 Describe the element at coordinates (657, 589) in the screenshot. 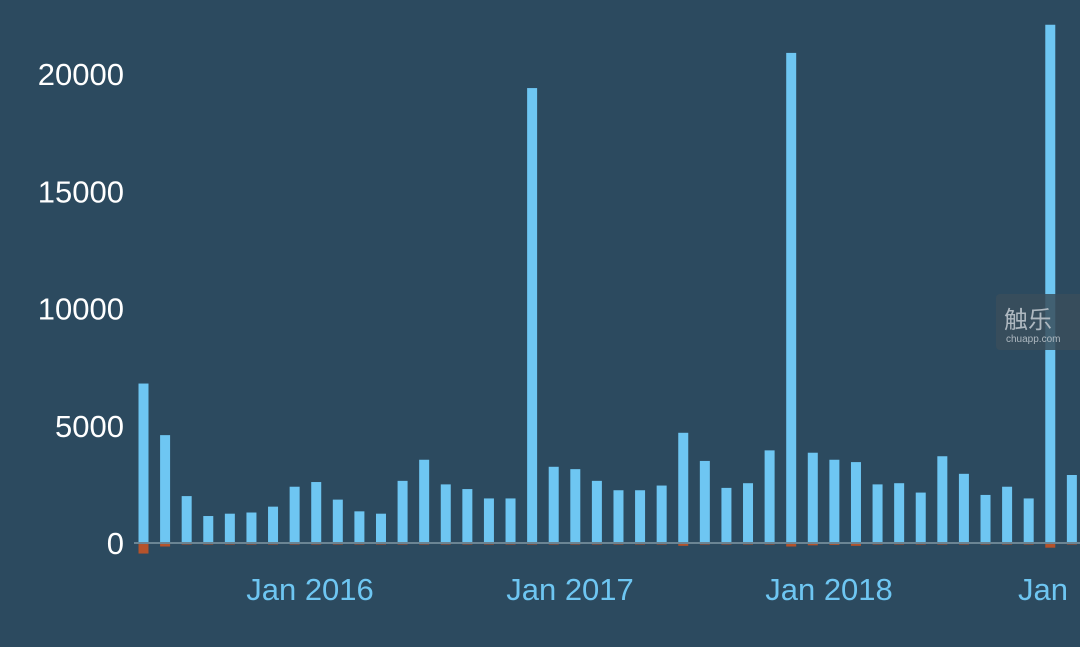

I see `x-axis-ticks: Jan 2016 Jan 2017 Jan 2018 Jan` at that location.